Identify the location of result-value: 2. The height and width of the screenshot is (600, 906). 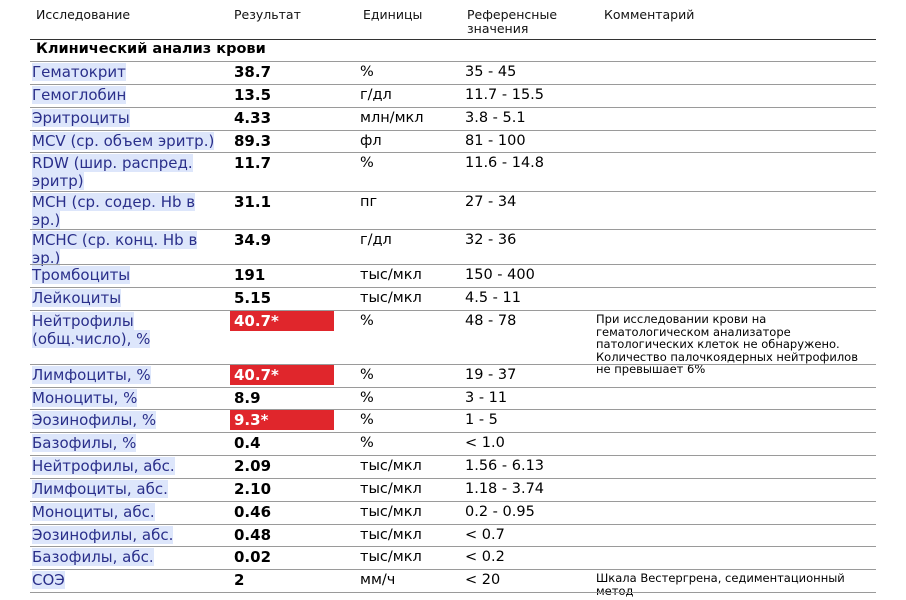
(239, 580).